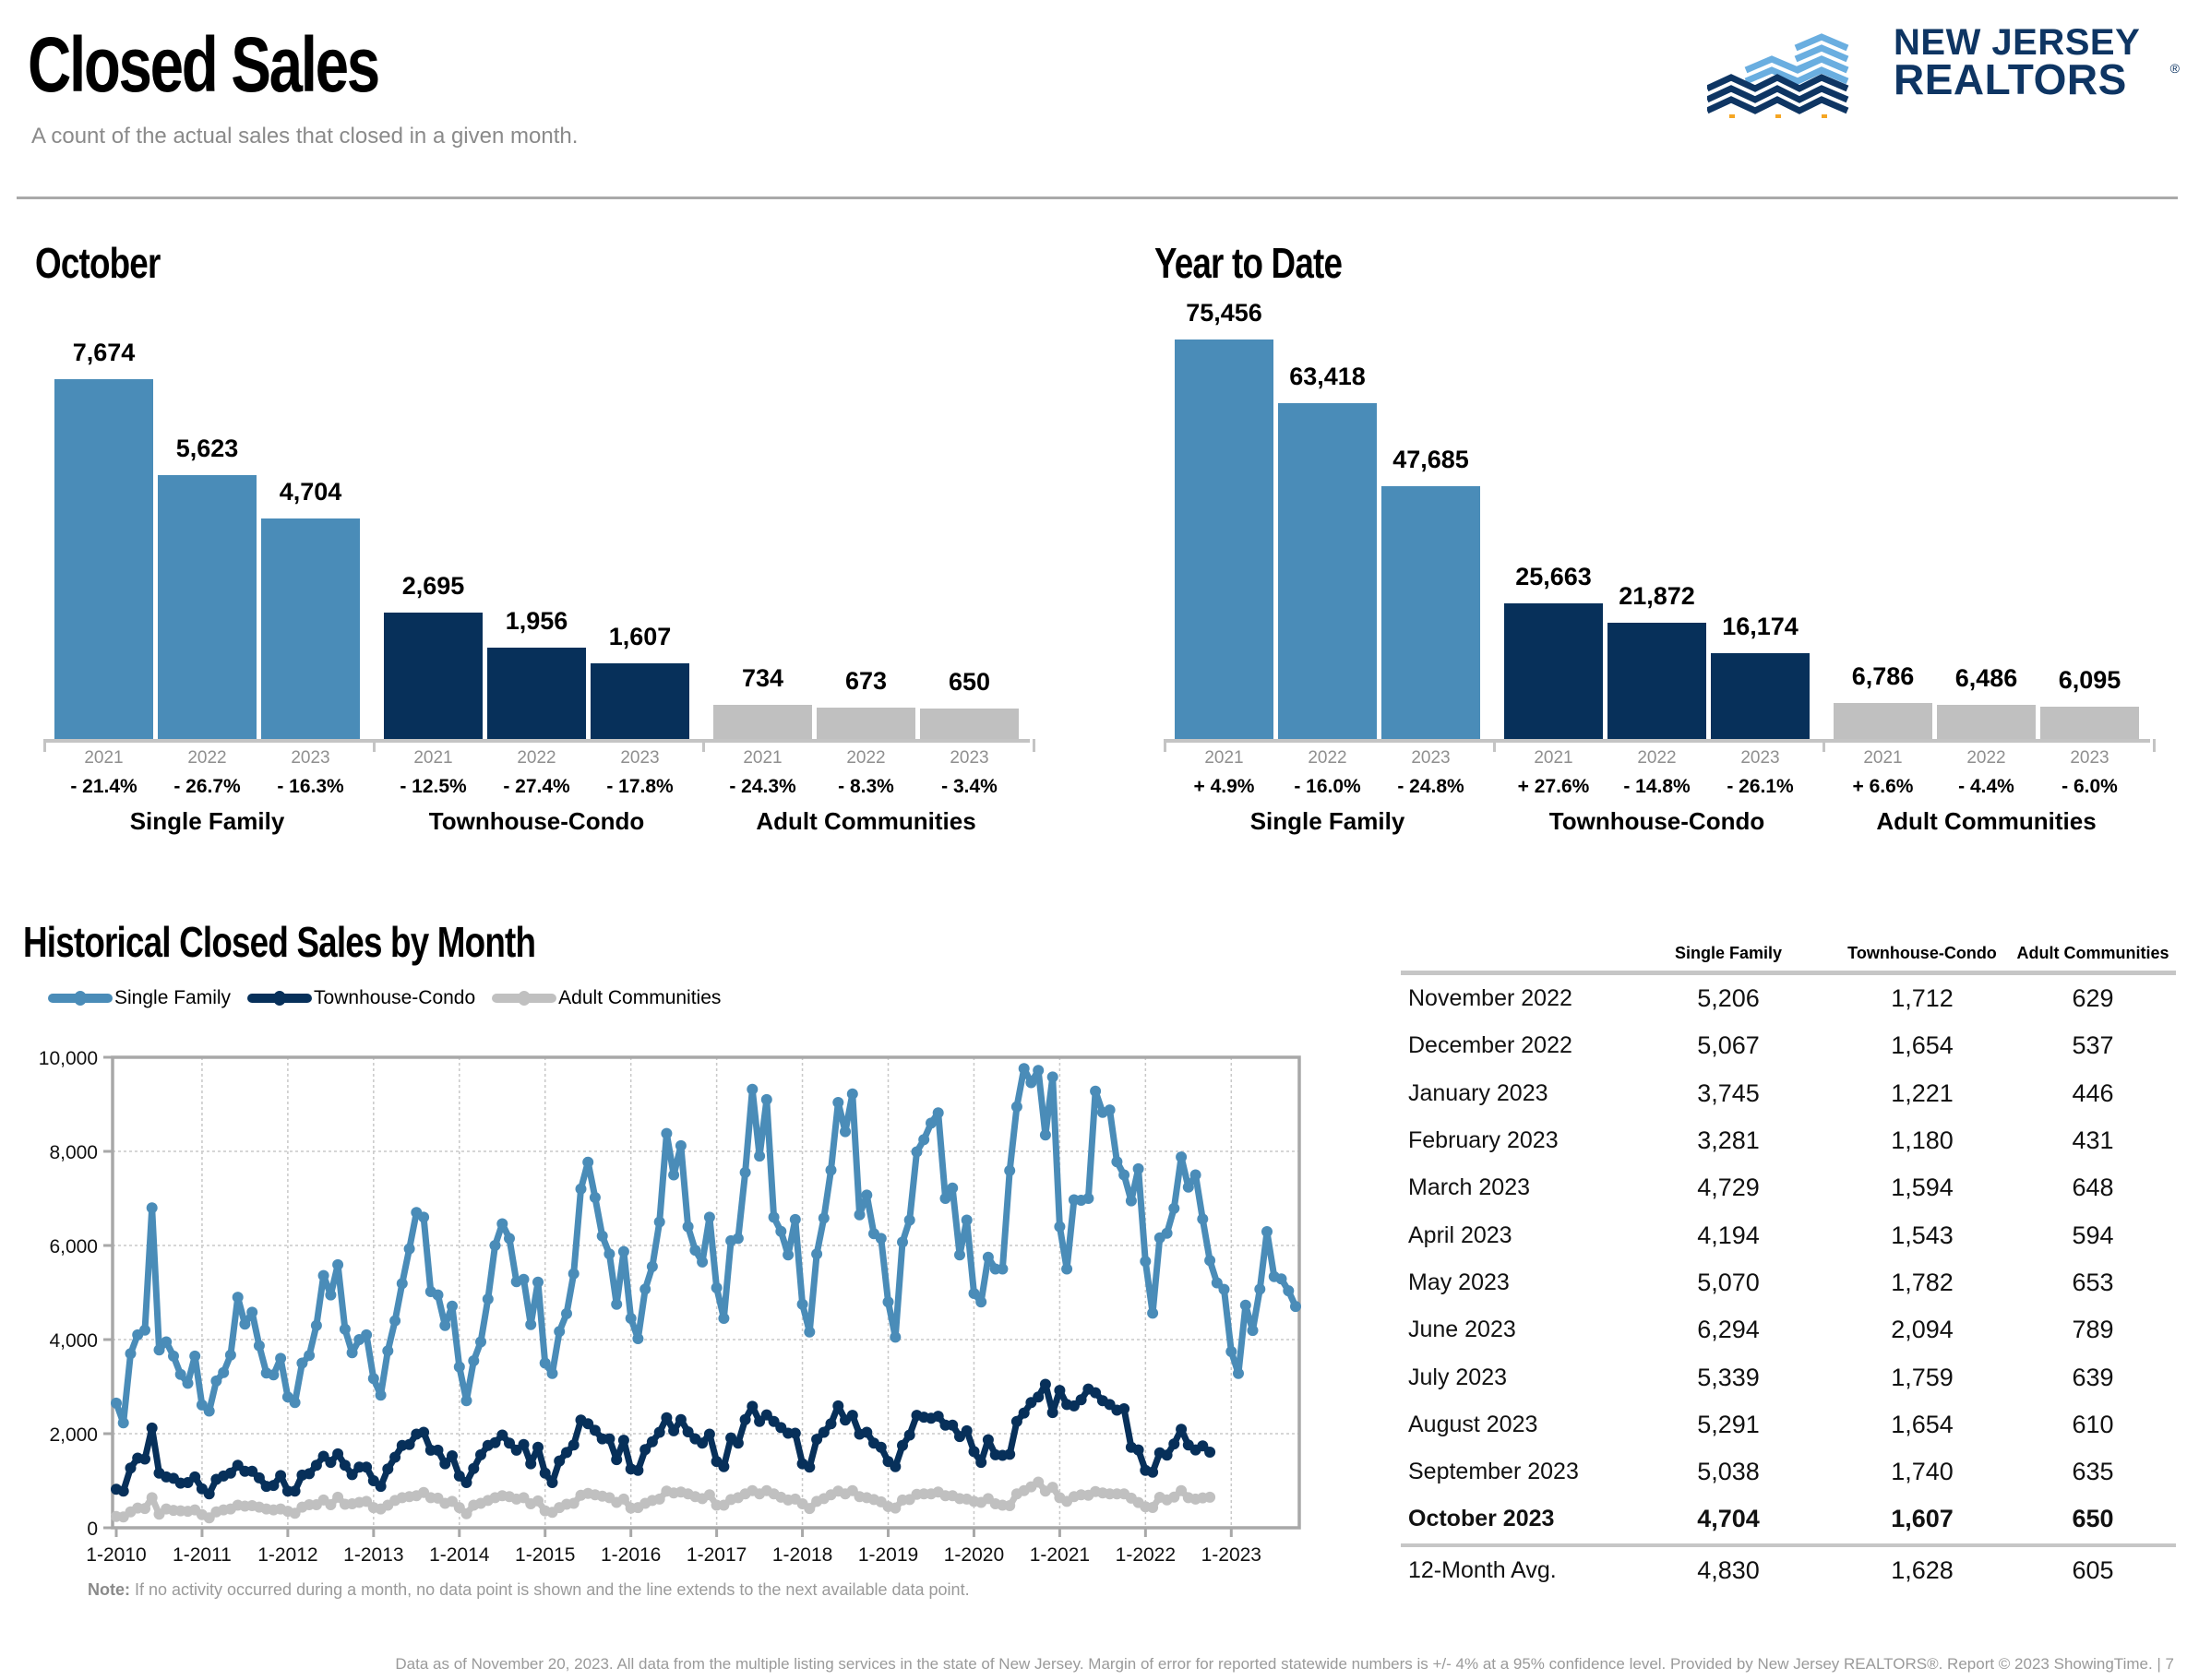  I want to click on x-tick-label: 1-2015, so click(545, 1555).